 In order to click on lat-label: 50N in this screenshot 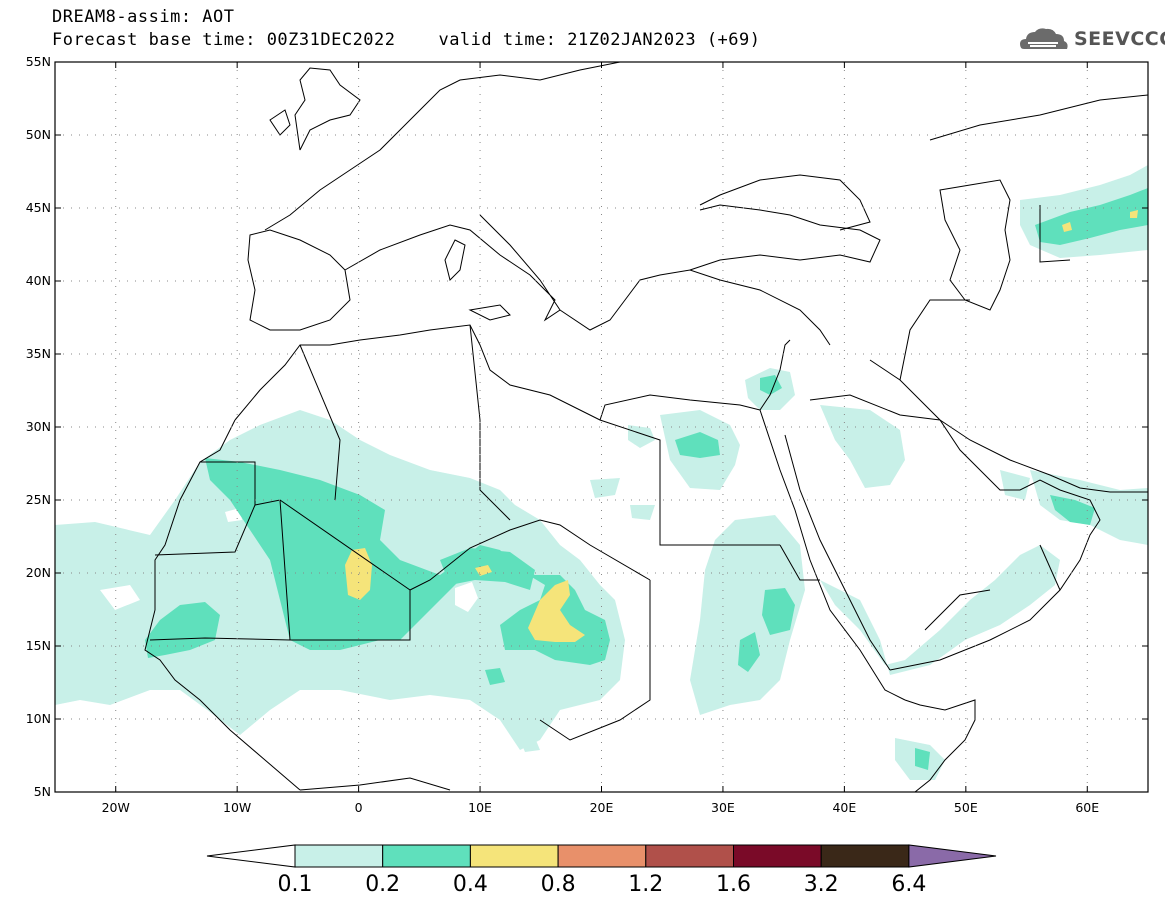, I will do `click(38, 134)`.